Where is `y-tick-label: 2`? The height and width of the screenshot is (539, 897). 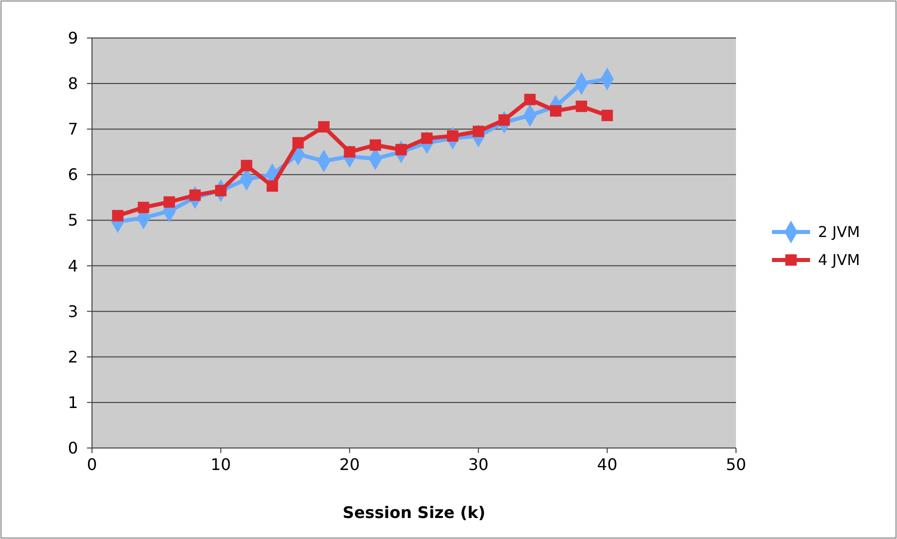 y-tick-label: 2 is located at coordinates (73, 356).